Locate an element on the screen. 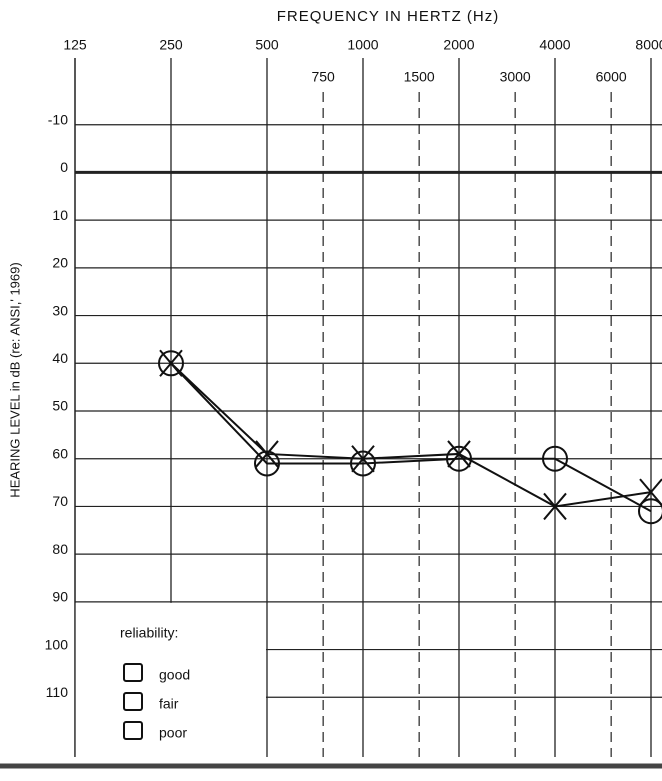 This screenshot has width=662, height=781. x-tick-label: 4000 is located at coordinates (554, 45).